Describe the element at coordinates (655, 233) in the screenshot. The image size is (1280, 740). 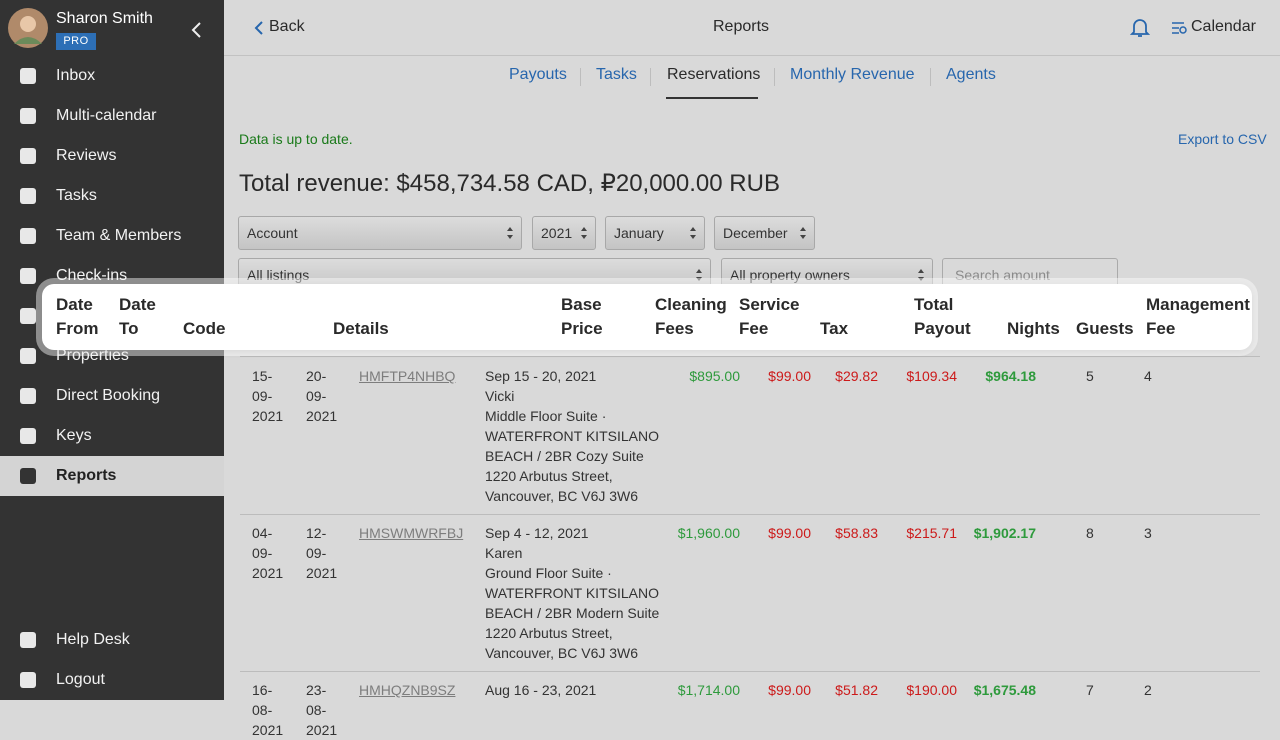
I see `from-month-select: January` at that location.